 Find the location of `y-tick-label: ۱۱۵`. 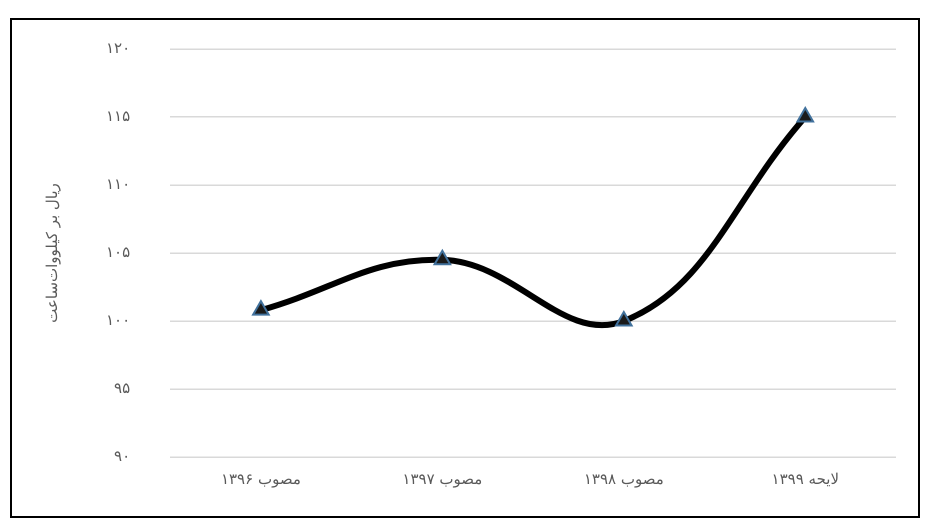

y-tick-label: ۱۱۵ is located at coordinates (118, 115).